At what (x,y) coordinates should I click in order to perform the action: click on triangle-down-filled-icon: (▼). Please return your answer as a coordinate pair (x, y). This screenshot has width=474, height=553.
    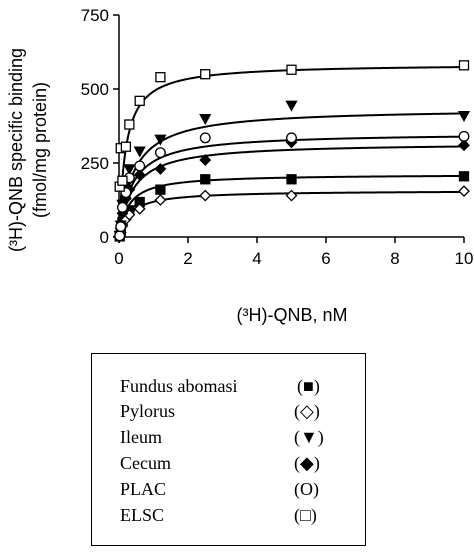
    Looking at the image, I should click on (309, 437).